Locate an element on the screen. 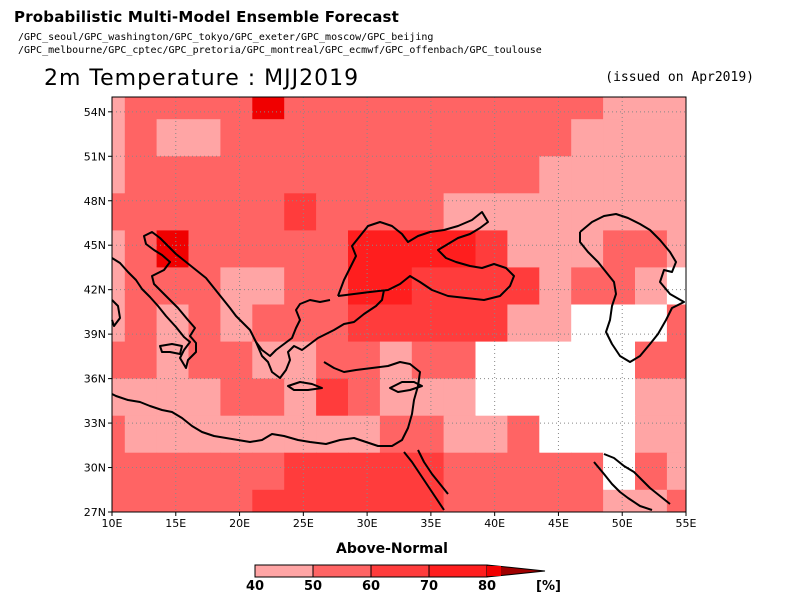  coastline-cyprus is located at coordinates (406, 387).